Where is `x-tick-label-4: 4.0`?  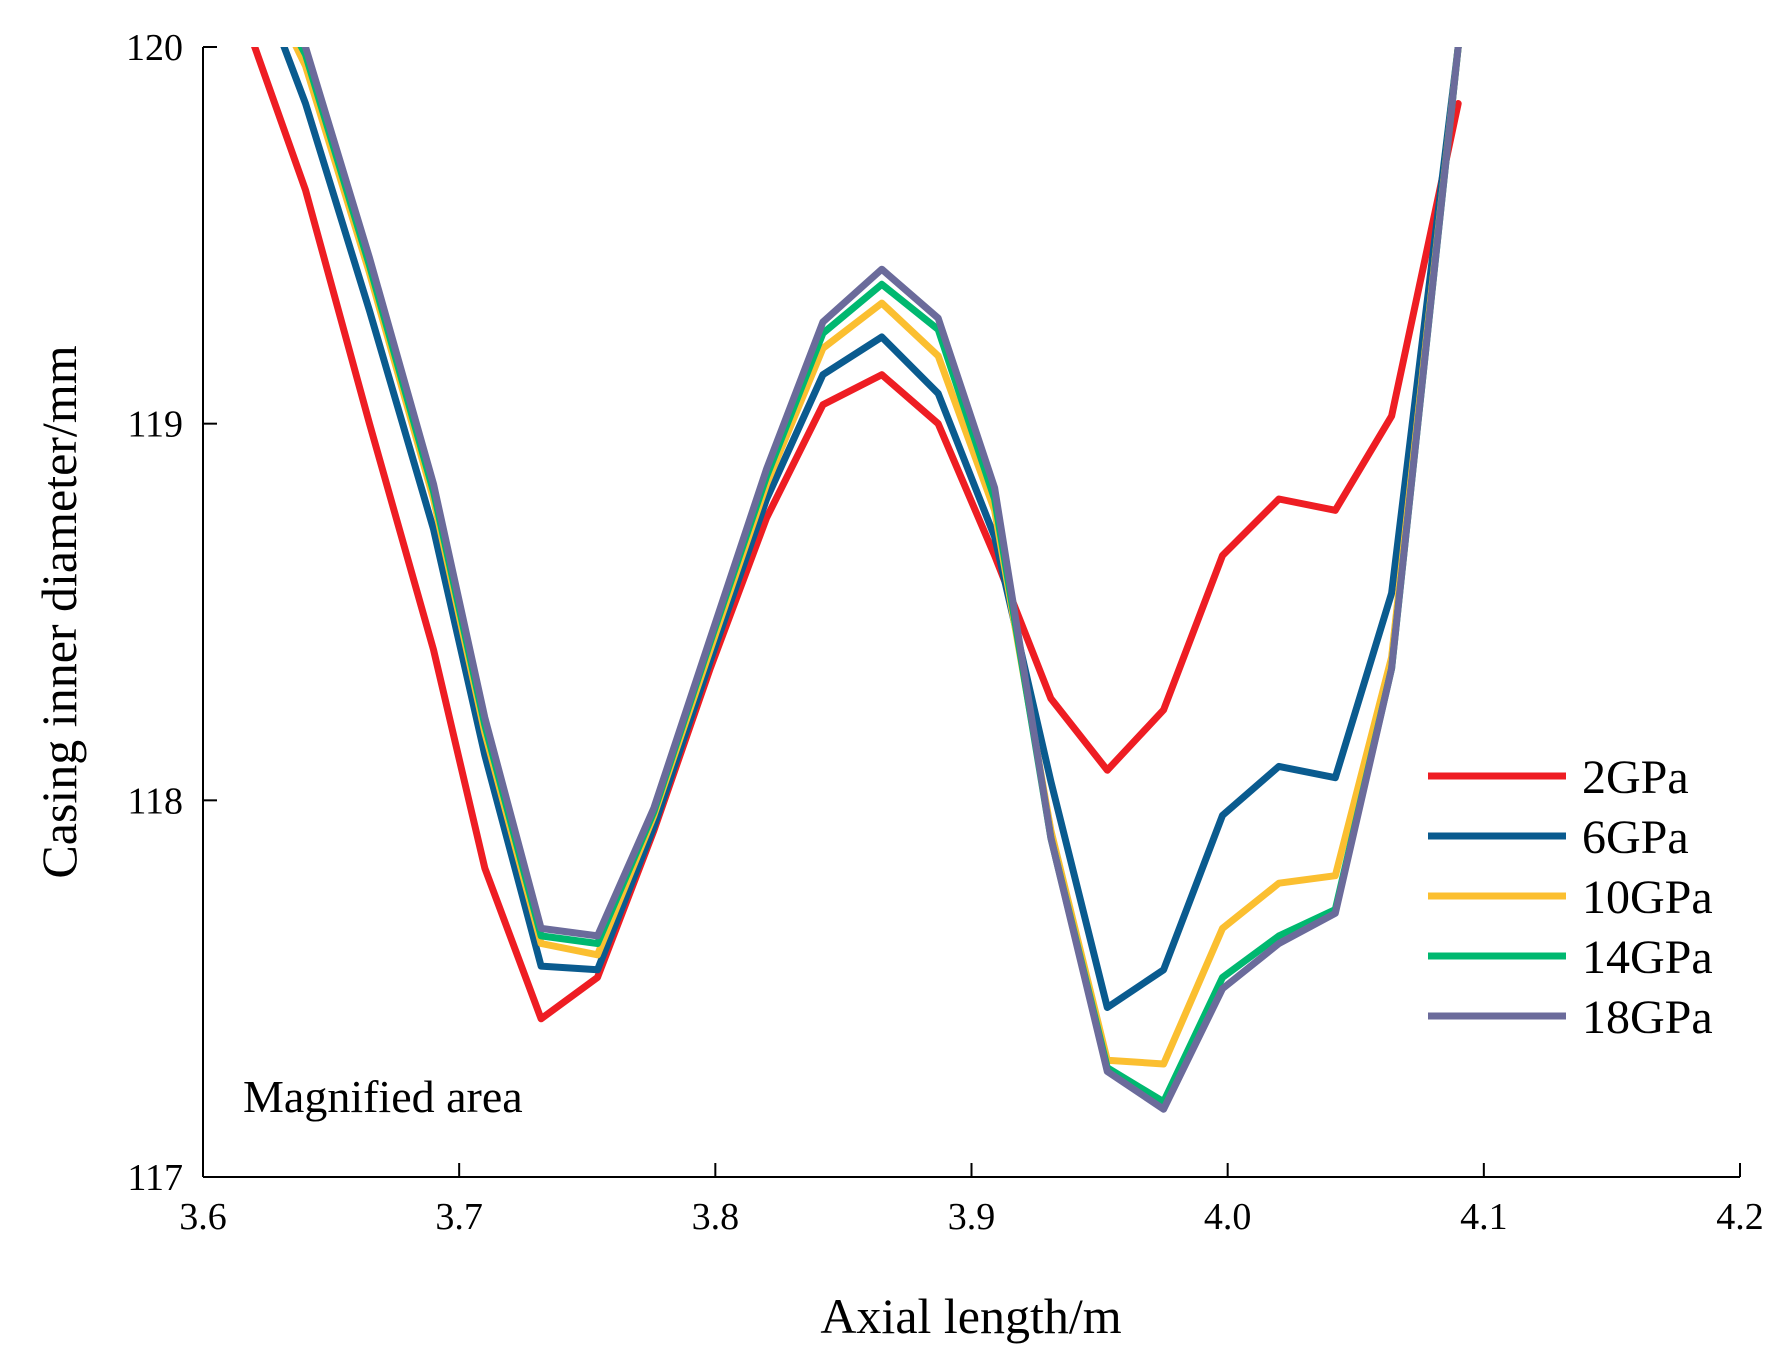
x-tick-label-4: 4.0 is located at coordinates (1228, 1217).